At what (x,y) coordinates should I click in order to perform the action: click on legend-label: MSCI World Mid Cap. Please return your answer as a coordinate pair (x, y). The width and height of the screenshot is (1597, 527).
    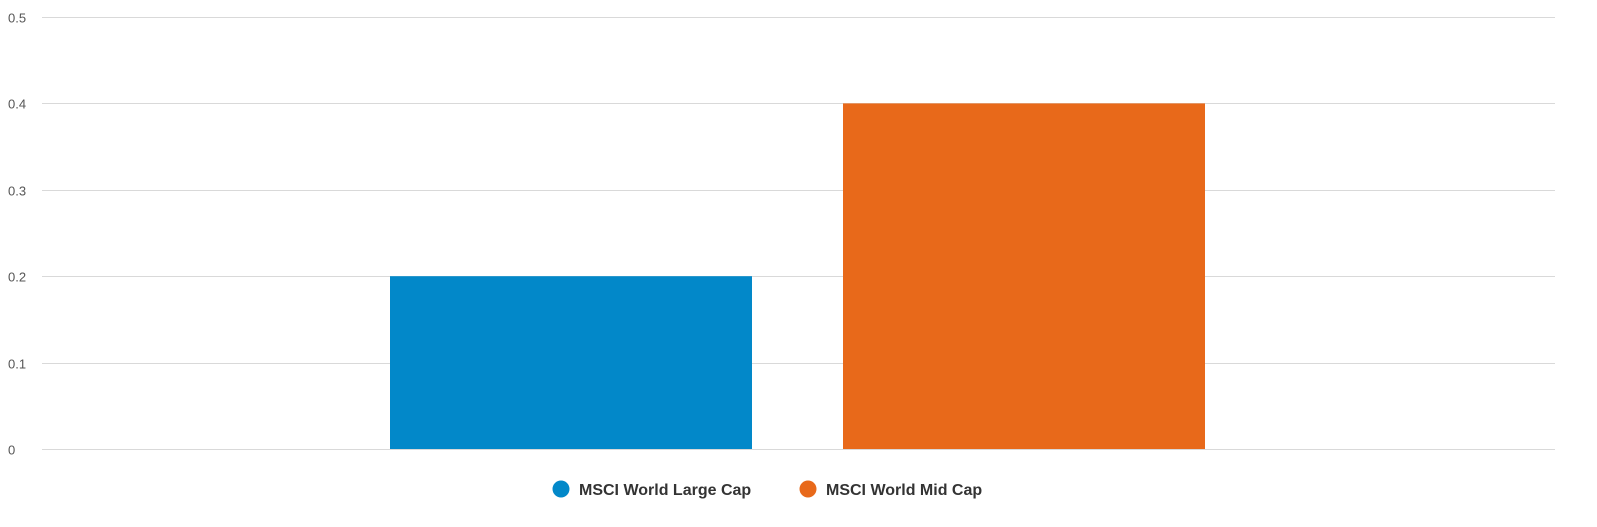
    Looking at the image, I should click on (904, 490).